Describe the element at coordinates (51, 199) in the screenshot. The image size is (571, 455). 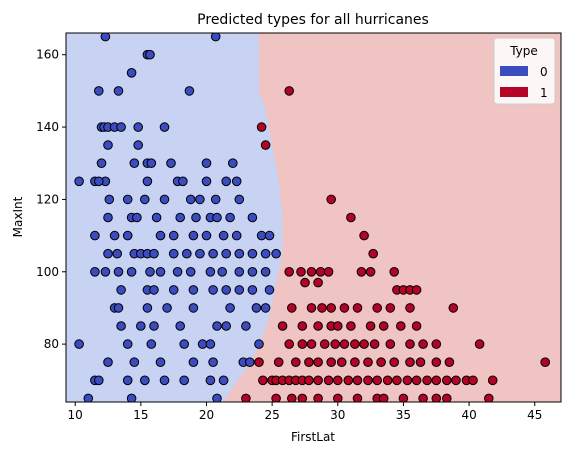
I see `y-axis-ticks: 80 100 120 140 160` at that location.